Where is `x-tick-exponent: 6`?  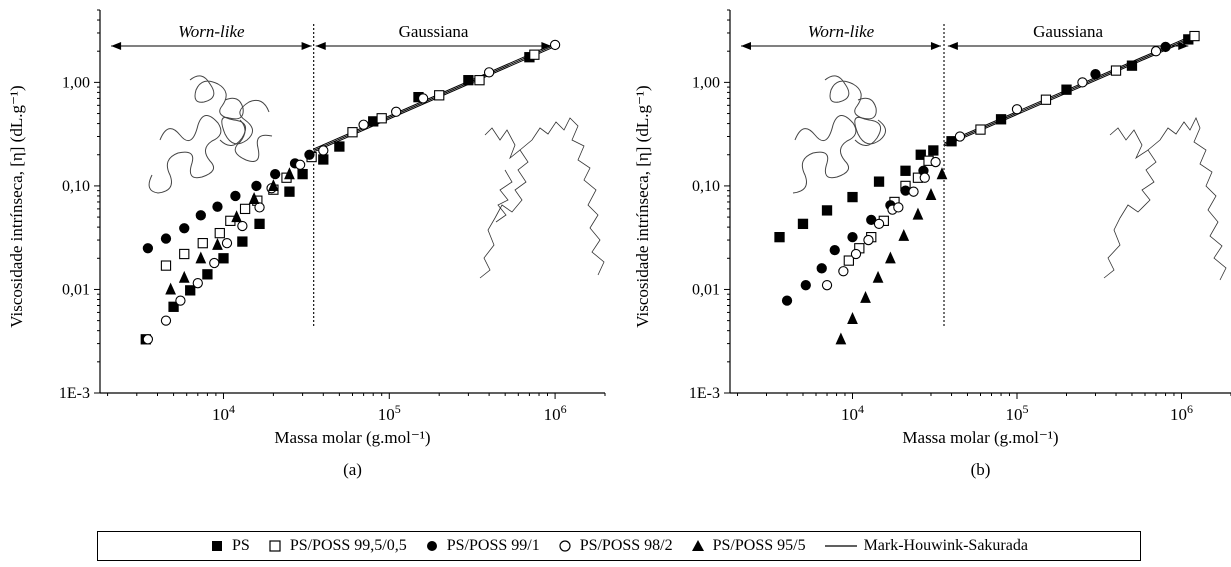
x-tick-exponent: 6 is located at coordinates (1190, 409).